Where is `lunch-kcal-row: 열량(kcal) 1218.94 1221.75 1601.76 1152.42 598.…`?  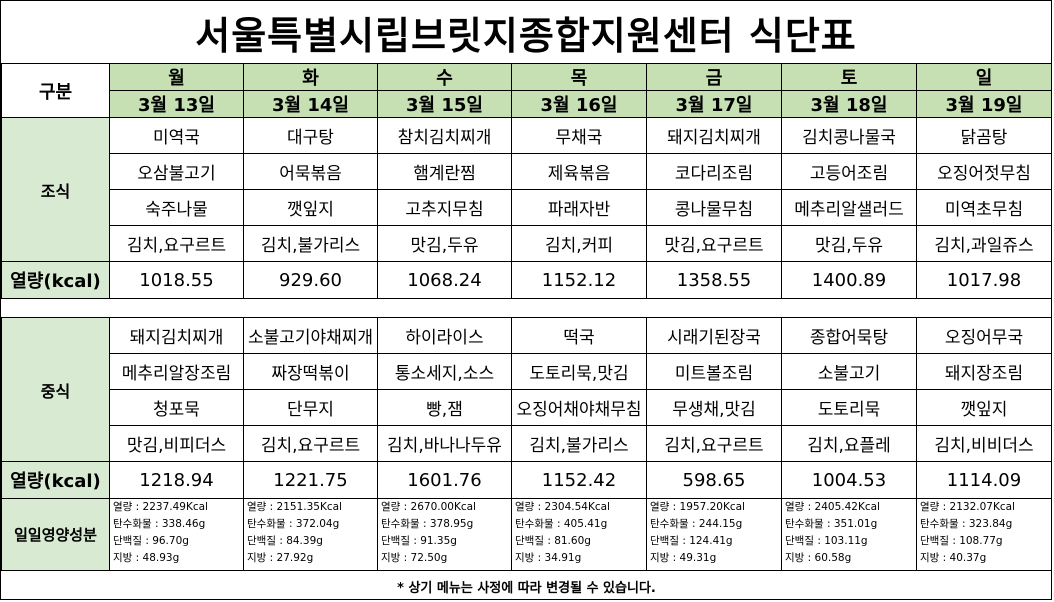
lunch-kcal-row: 열량(kcal) 1218.94 1221.75 1601.76 1152.42 598.… is located at coordinates (526, 480).